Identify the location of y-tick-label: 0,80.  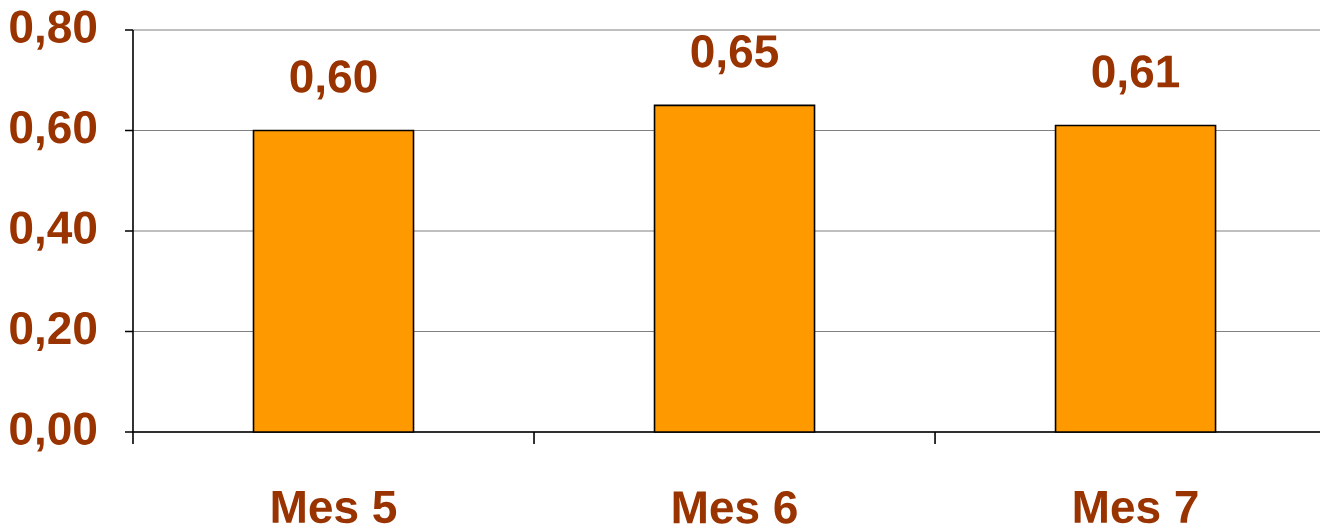
(53, 30).